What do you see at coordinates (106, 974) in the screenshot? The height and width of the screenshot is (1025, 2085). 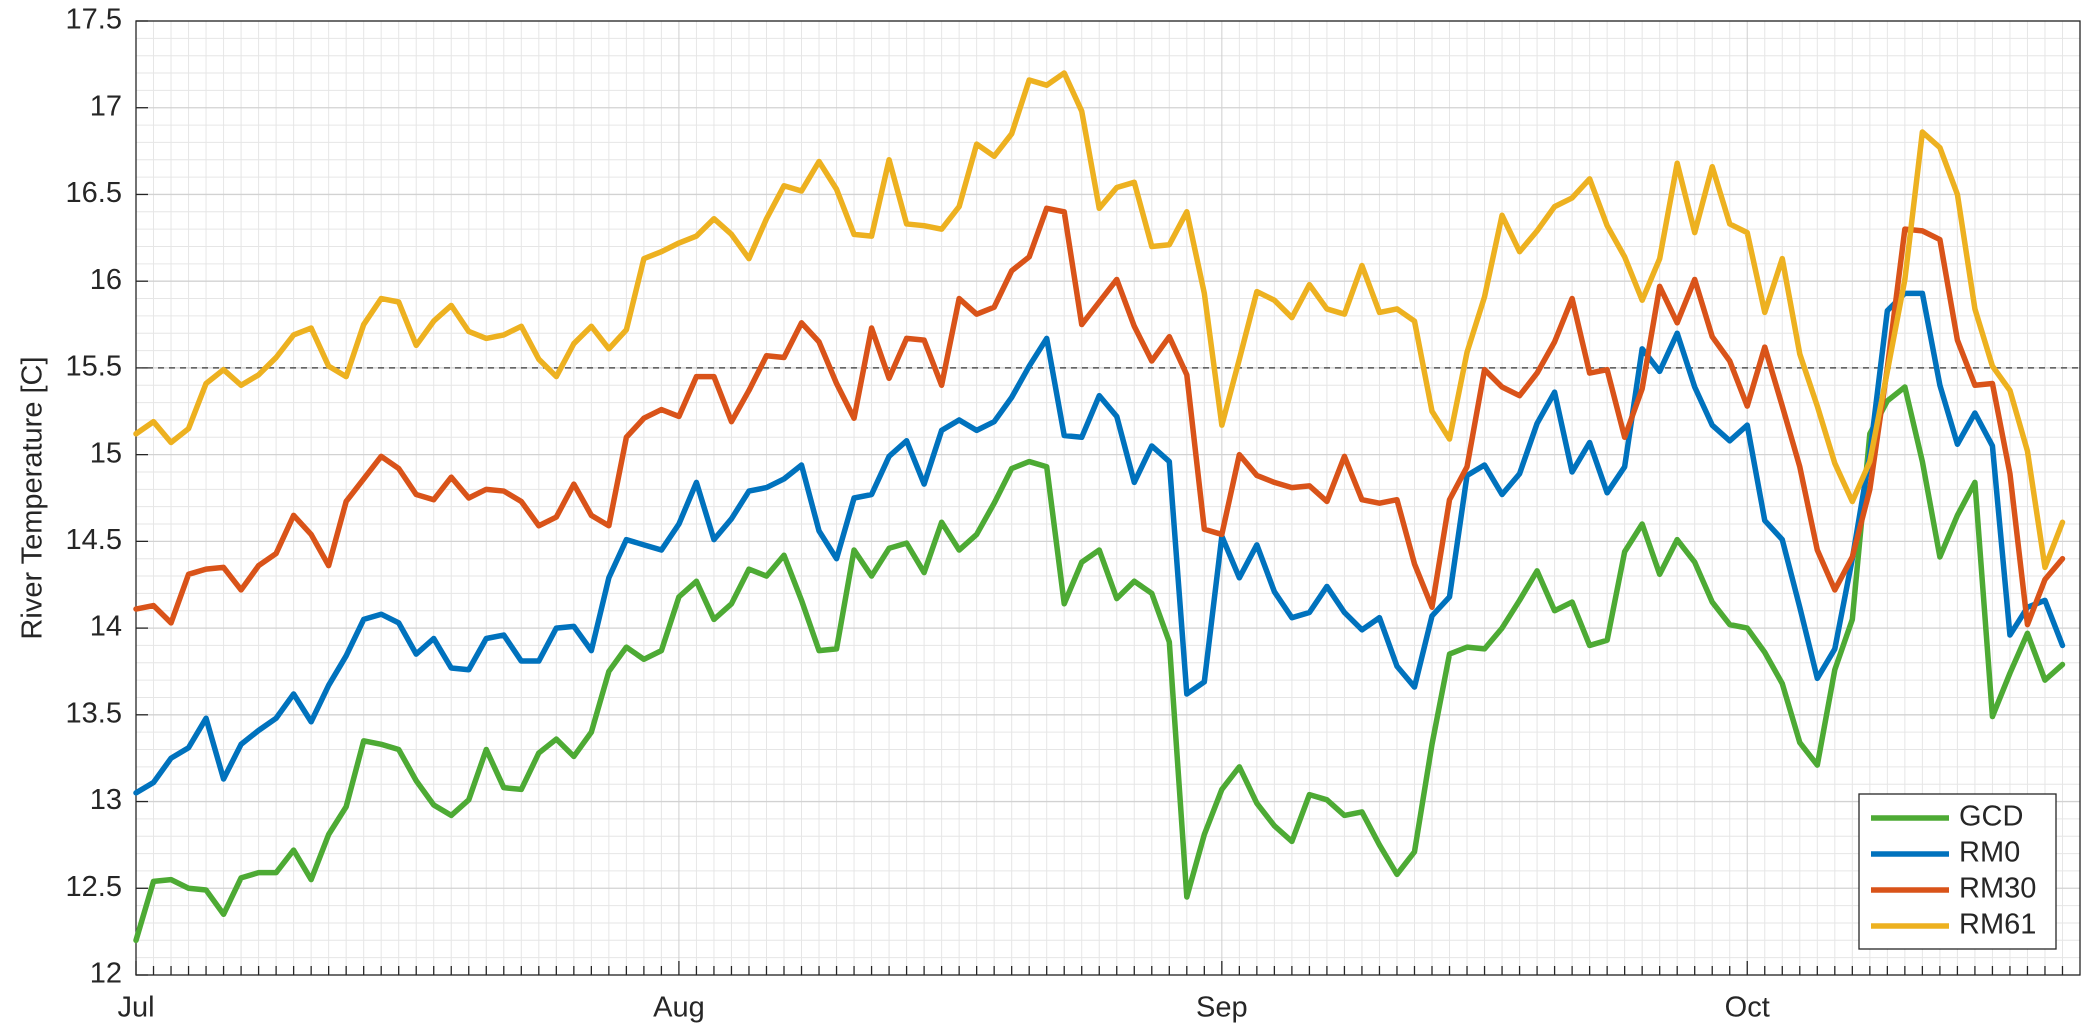 I see `y-tick-label: 12` at bounding box center [106, 974].